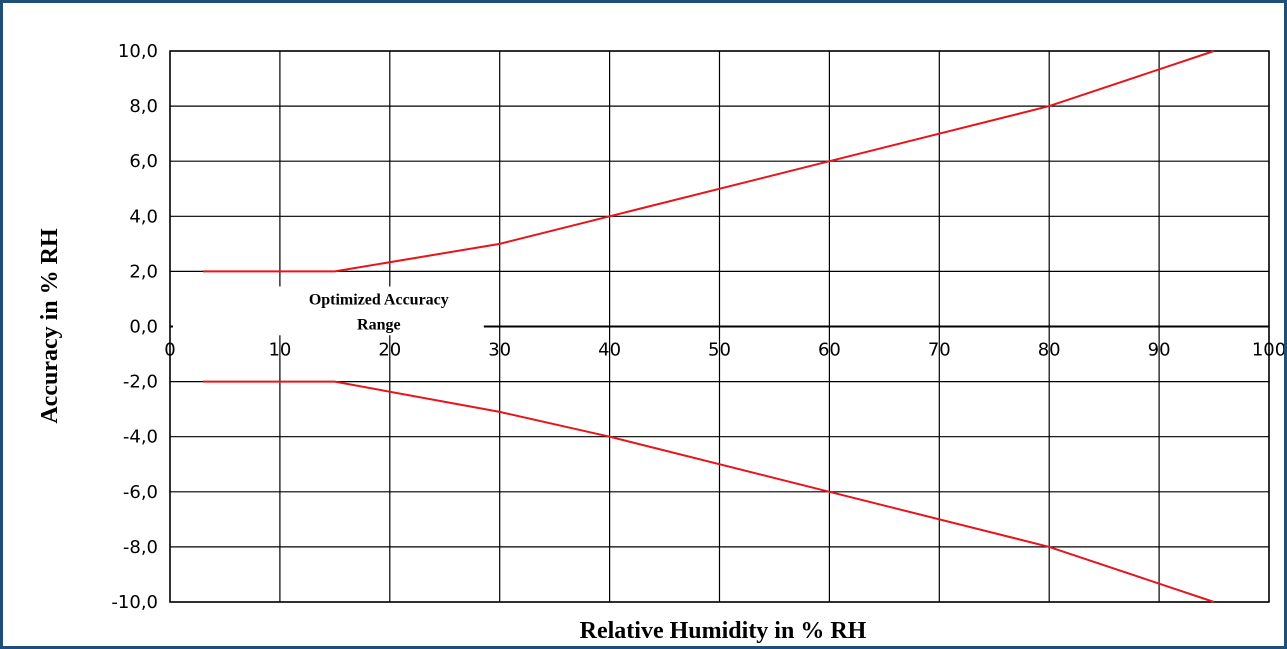 This screenshot has width=1287, height=649. Describe the element at coordinates (1159, 350) in the screenshot. I see `x-tick-label: 90` at that location.